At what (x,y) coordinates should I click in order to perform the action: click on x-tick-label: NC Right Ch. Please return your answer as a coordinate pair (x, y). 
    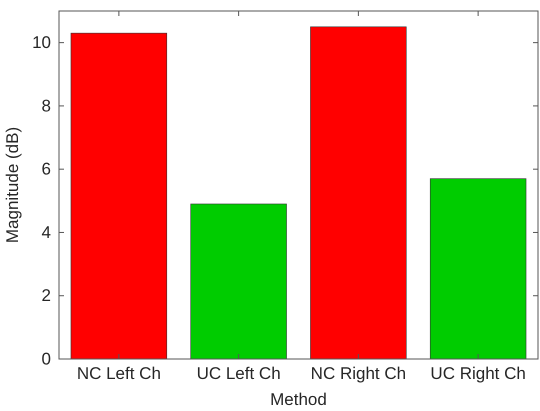
    Looking at the image, I should click on (358, 374).